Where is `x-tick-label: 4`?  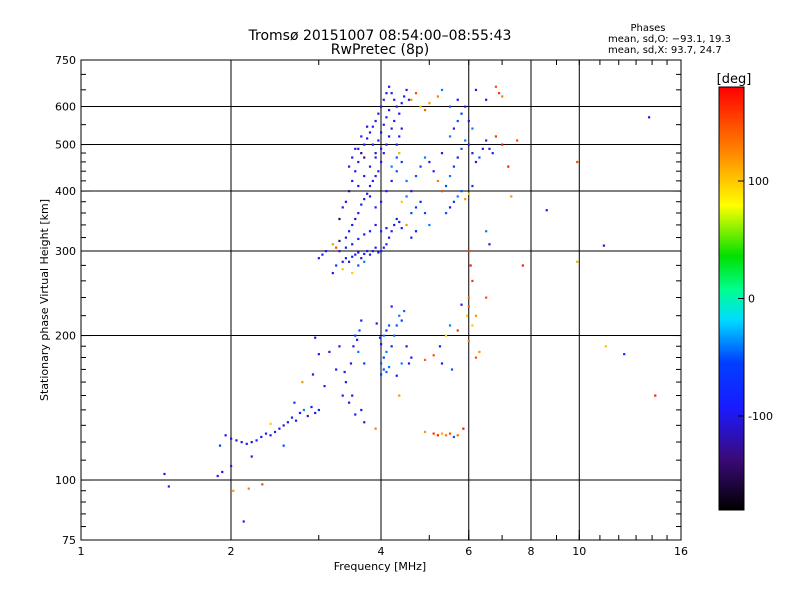 x-tick-label: 4 is located at coordinates (381, 551).